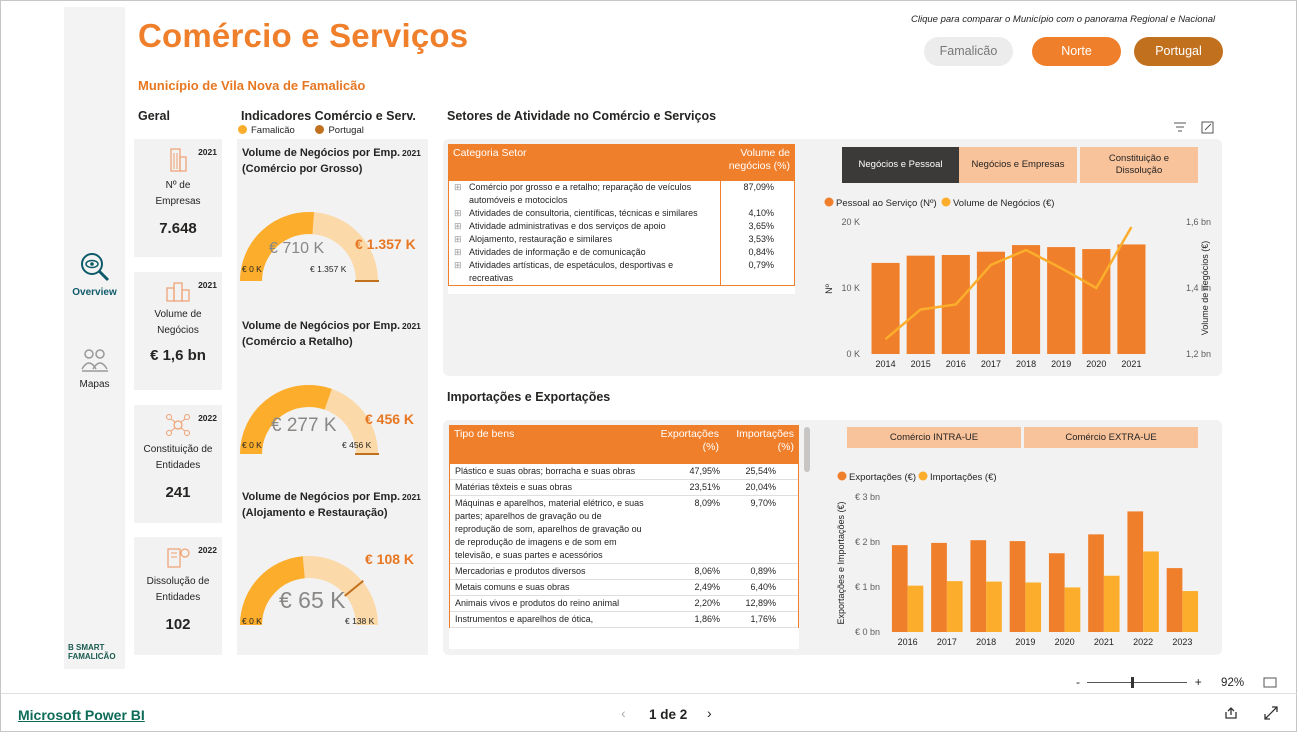 This screenshot has width=1297, height=732. I want to click on column-header-categoria: Categoria Setor, so click(584, 162).